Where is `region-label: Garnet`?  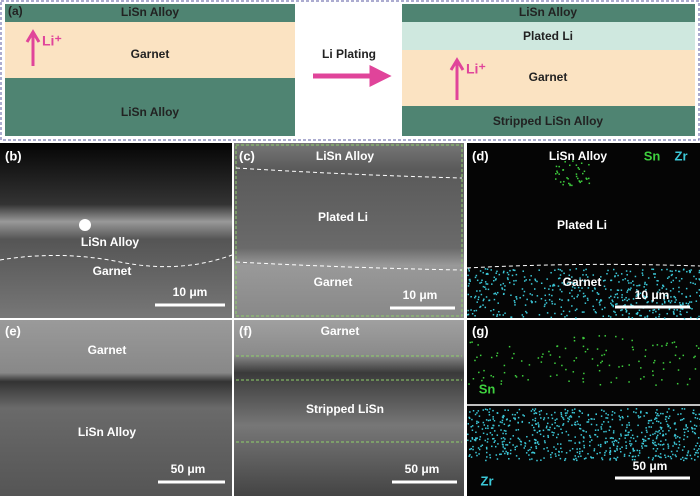 region-label: Garnet is located at coordinates (340, 331).